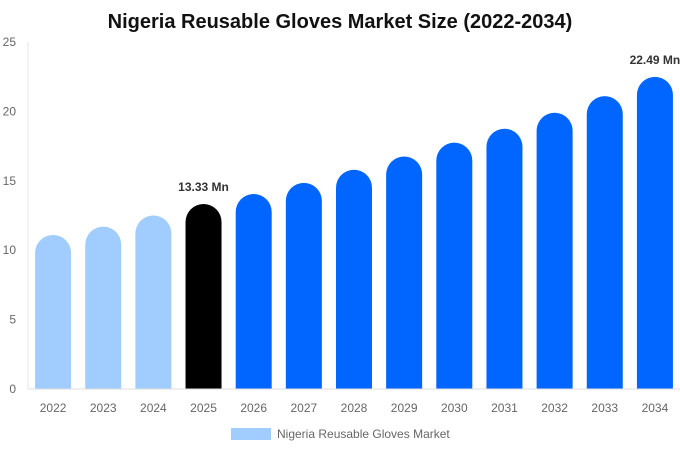 This screenshot has width=680, height=450. Describe the element at coordinates (253, 291) in the screenshot. I see `bar-2026` at that location.